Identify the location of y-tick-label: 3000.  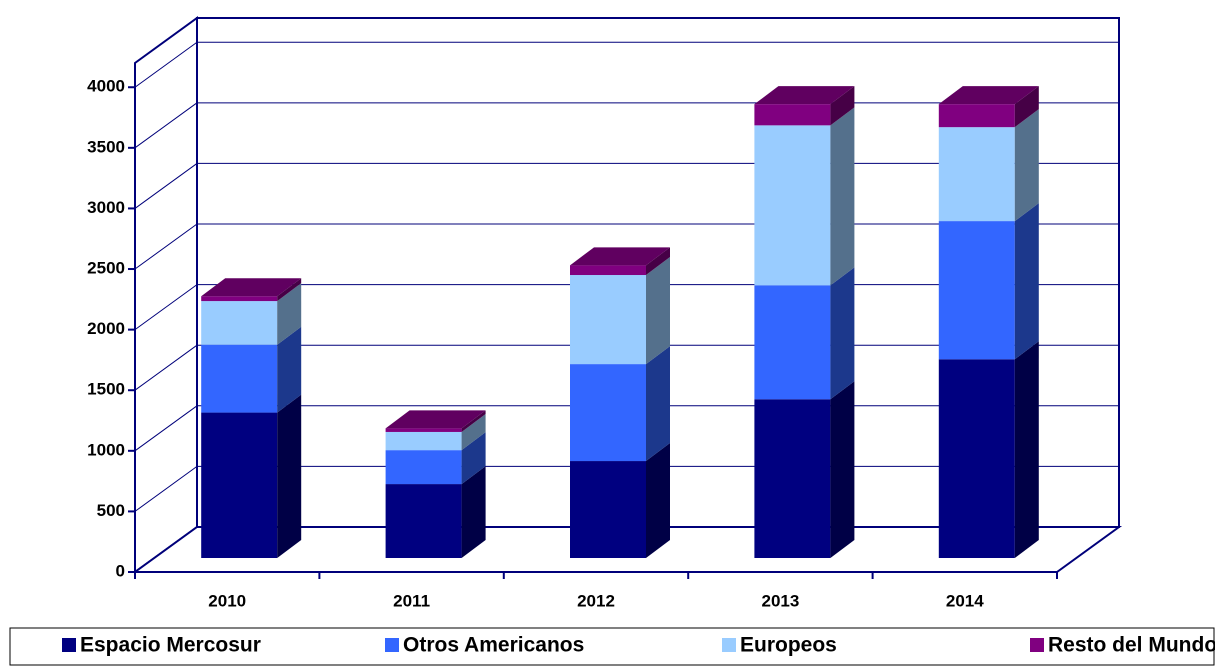
(106, 207).